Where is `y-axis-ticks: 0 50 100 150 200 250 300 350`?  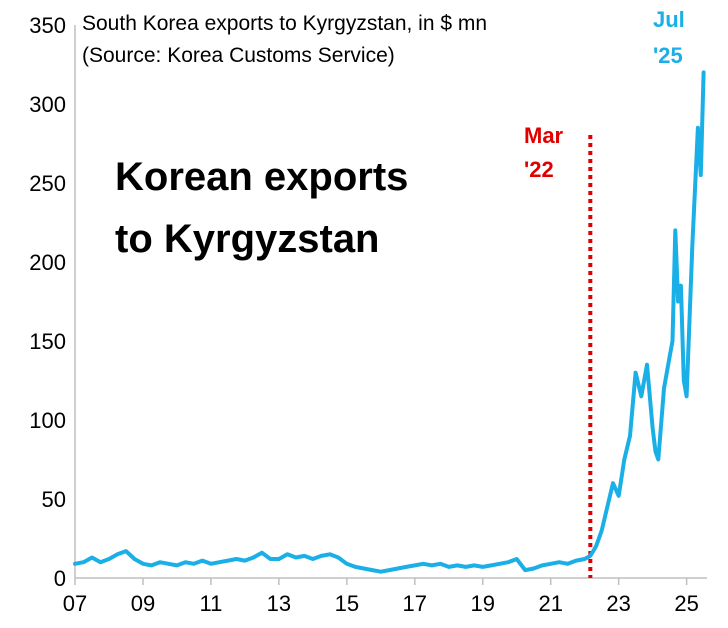
y-axis-ticks: 0 50 100 150 200 250 300 350 is located at coordinates (47, 302).